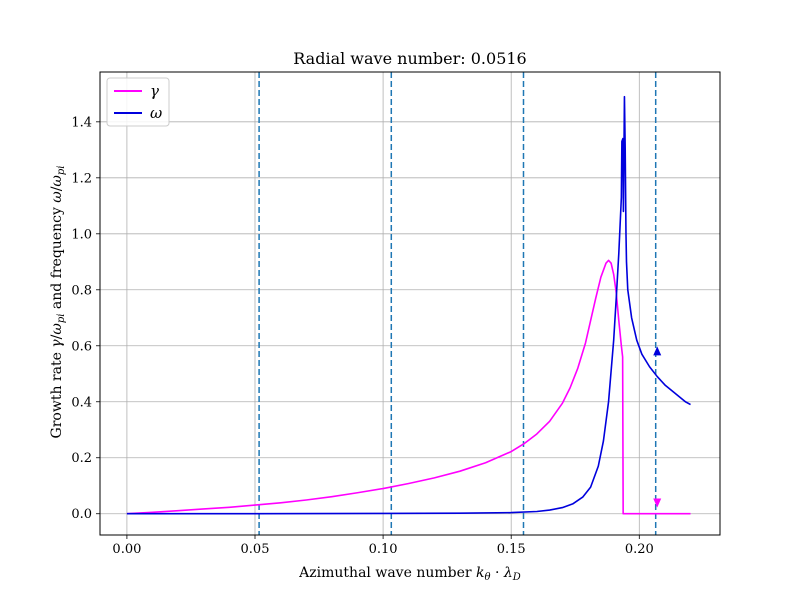 Image resolution: width=800 pixels, height=600 pixels. Describe the element at coordinates (81, 458) in the screenshot. I see `y-tick-label-1: 0.2` at that location.